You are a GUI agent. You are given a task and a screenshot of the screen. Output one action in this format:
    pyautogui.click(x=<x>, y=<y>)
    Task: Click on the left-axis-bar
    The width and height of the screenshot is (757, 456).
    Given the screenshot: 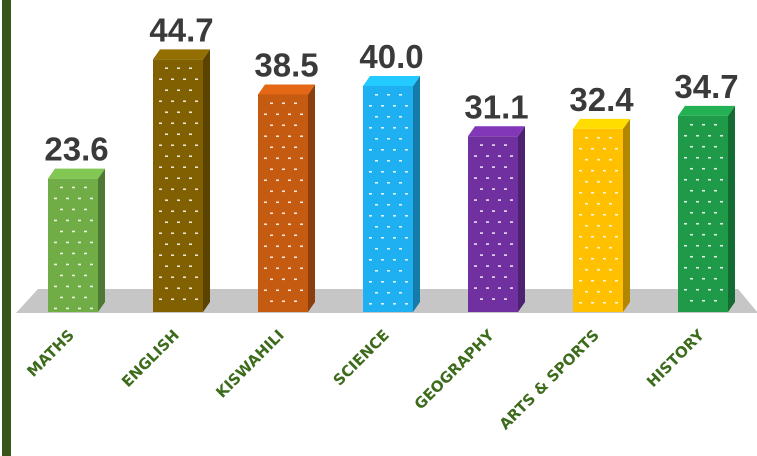 What is the action you would take?
    pyautogui.click(x=6, y=228)
    